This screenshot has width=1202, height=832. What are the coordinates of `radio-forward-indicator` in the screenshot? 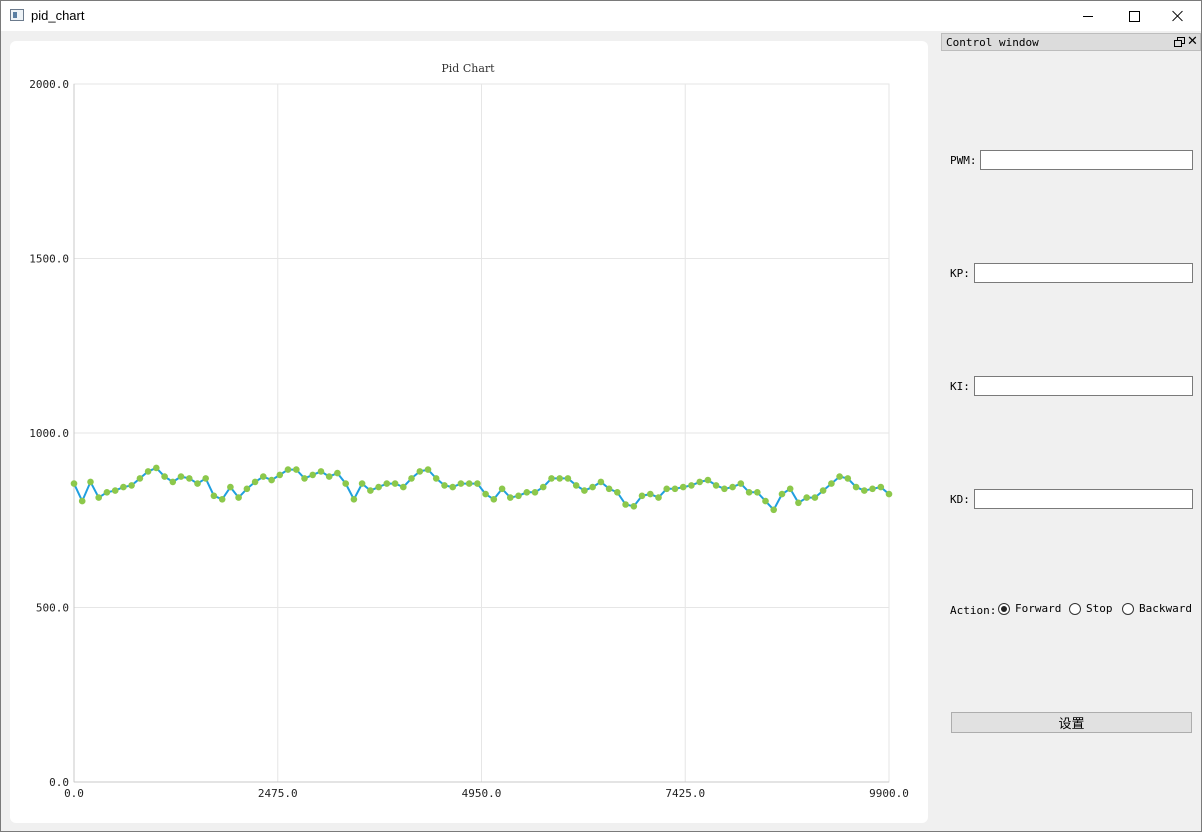 It's located at (1004, 608).